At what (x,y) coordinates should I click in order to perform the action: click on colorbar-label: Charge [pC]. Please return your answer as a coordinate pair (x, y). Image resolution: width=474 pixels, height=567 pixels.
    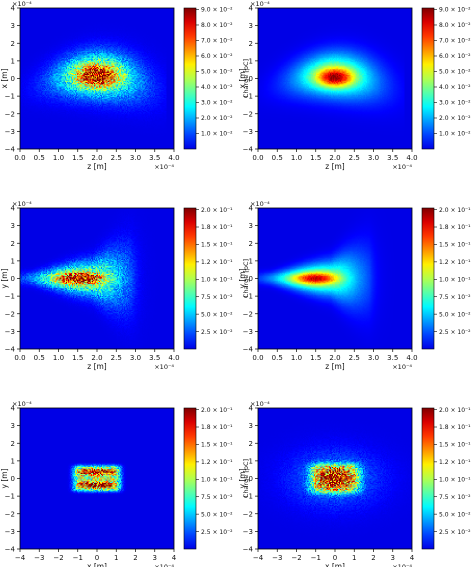
    Looking at the image, I should click on (246, 78).